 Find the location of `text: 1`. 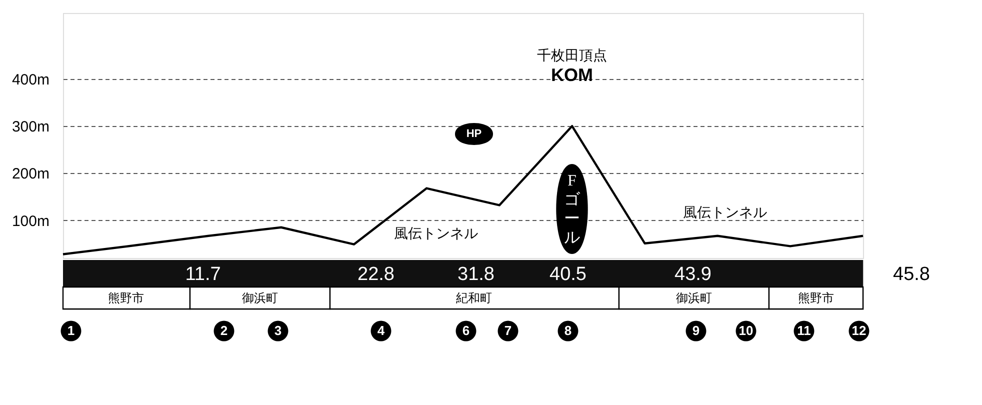

text: 1 is located at coordinates (71, 330).